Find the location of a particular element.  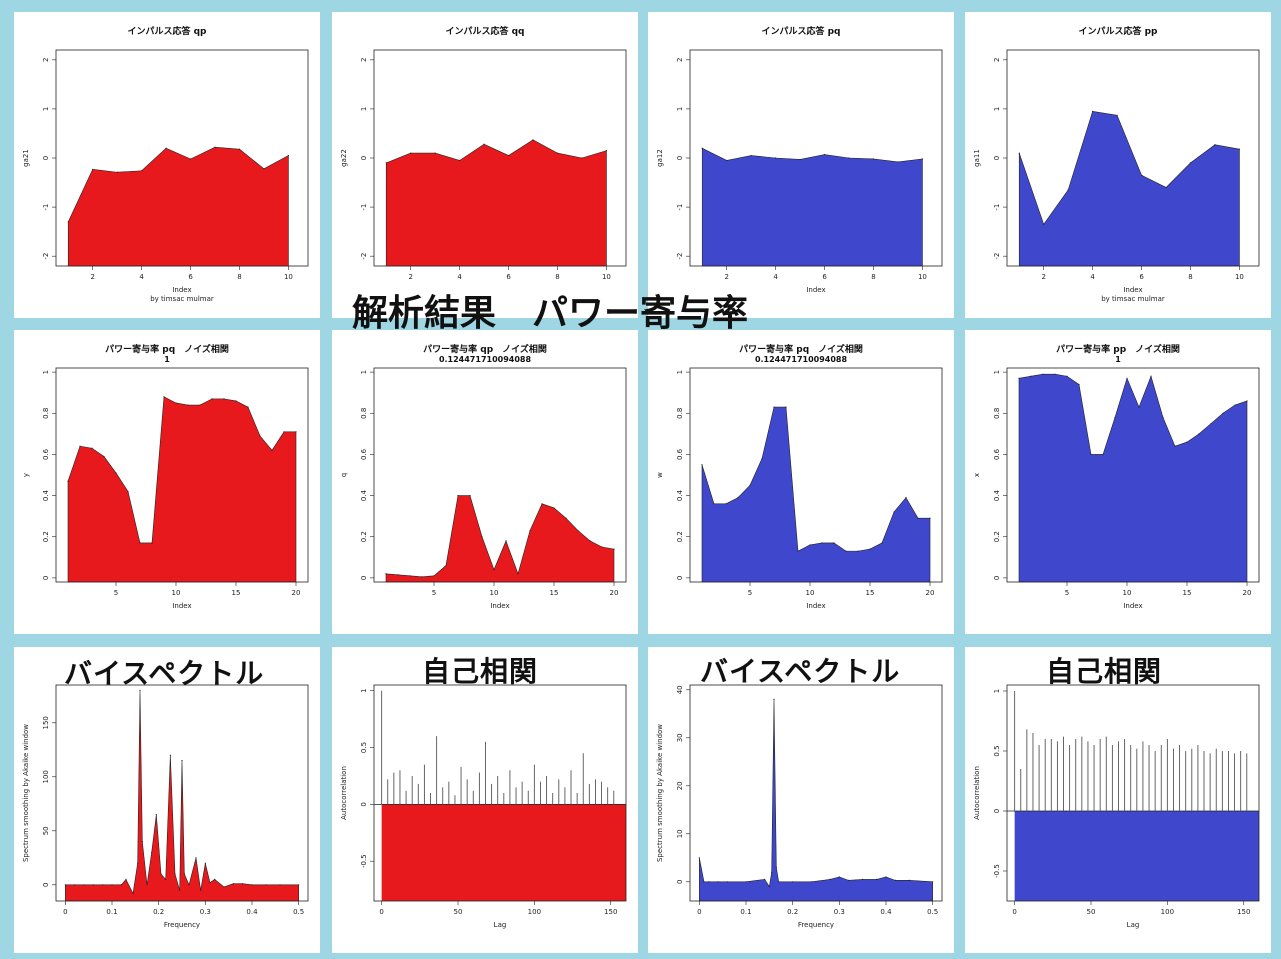

x-tick-label: 2 is located at coordinates (726, 277).